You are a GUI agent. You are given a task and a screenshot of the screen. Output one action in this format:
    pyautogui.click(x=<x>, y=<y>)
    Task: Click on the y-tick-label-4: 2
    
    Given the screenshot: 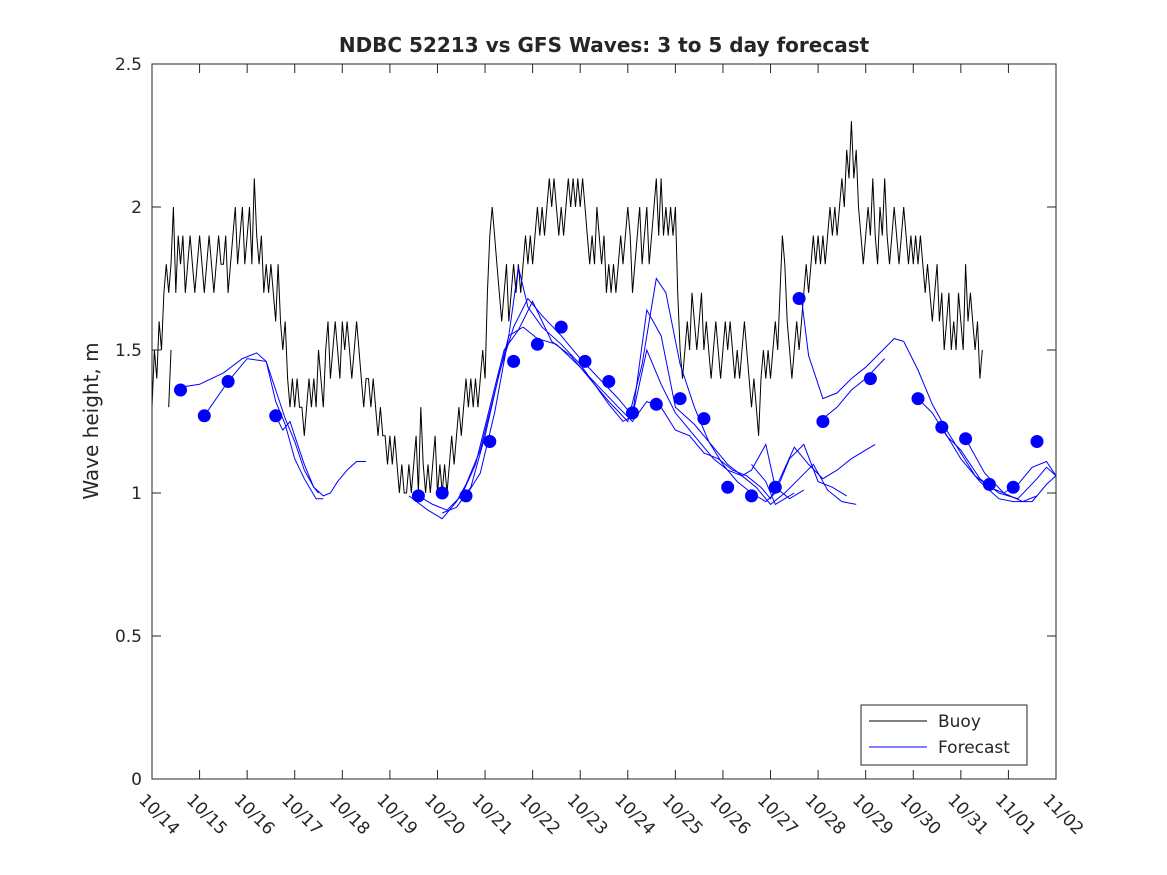 What is the action you would take?
    pyautogui.click(x=136, y=208)
    